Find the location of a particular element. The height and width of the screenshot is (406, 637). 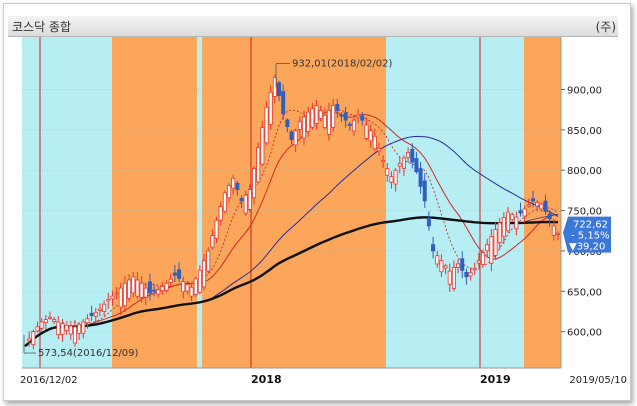

last-price-value: 722,62 is located at coordinates (590, 225).